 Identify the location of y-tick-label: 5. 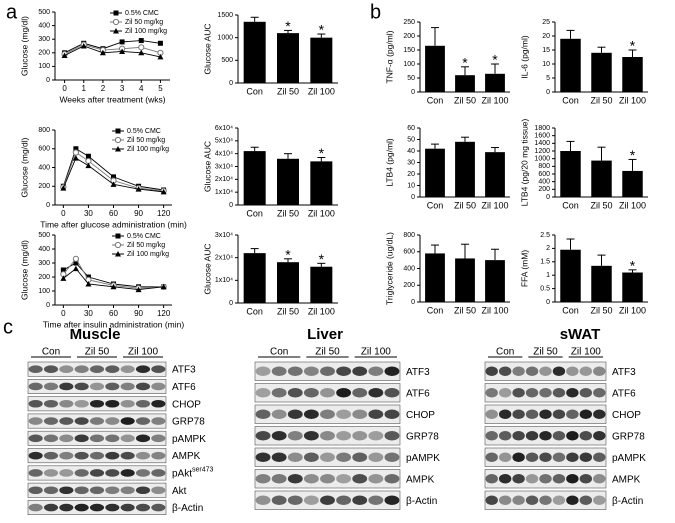
(548, 78).